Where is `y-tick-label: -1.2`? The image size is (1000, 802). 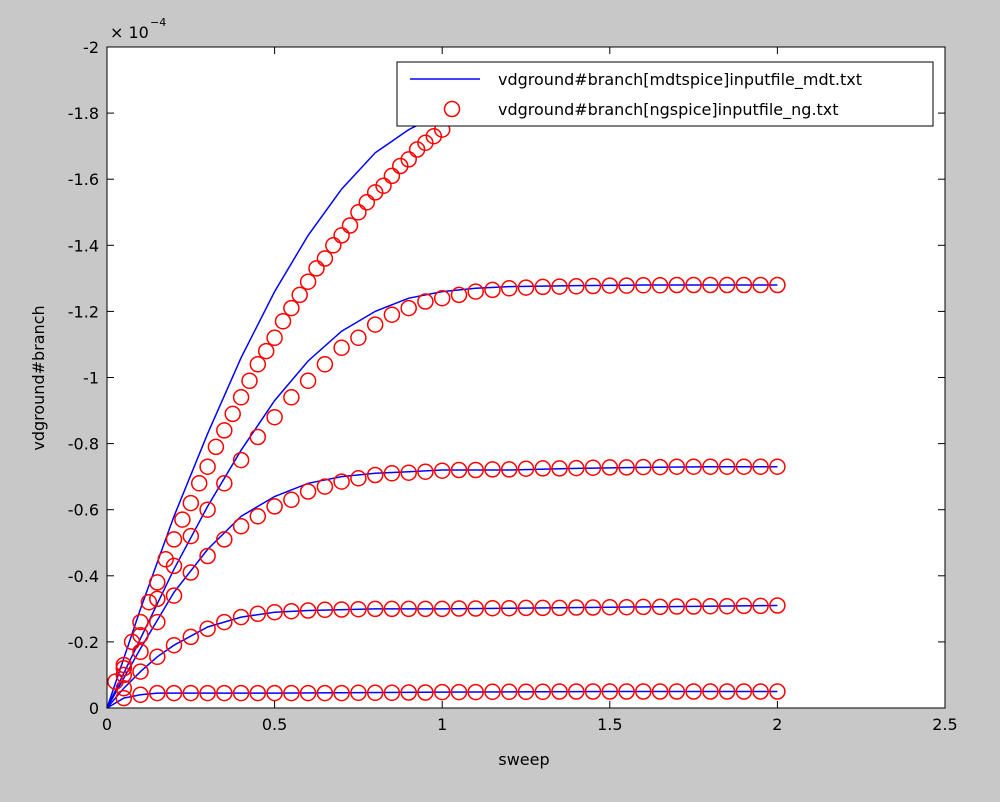
y-tick-label: -1.2 is located at coordinates (83, 311).